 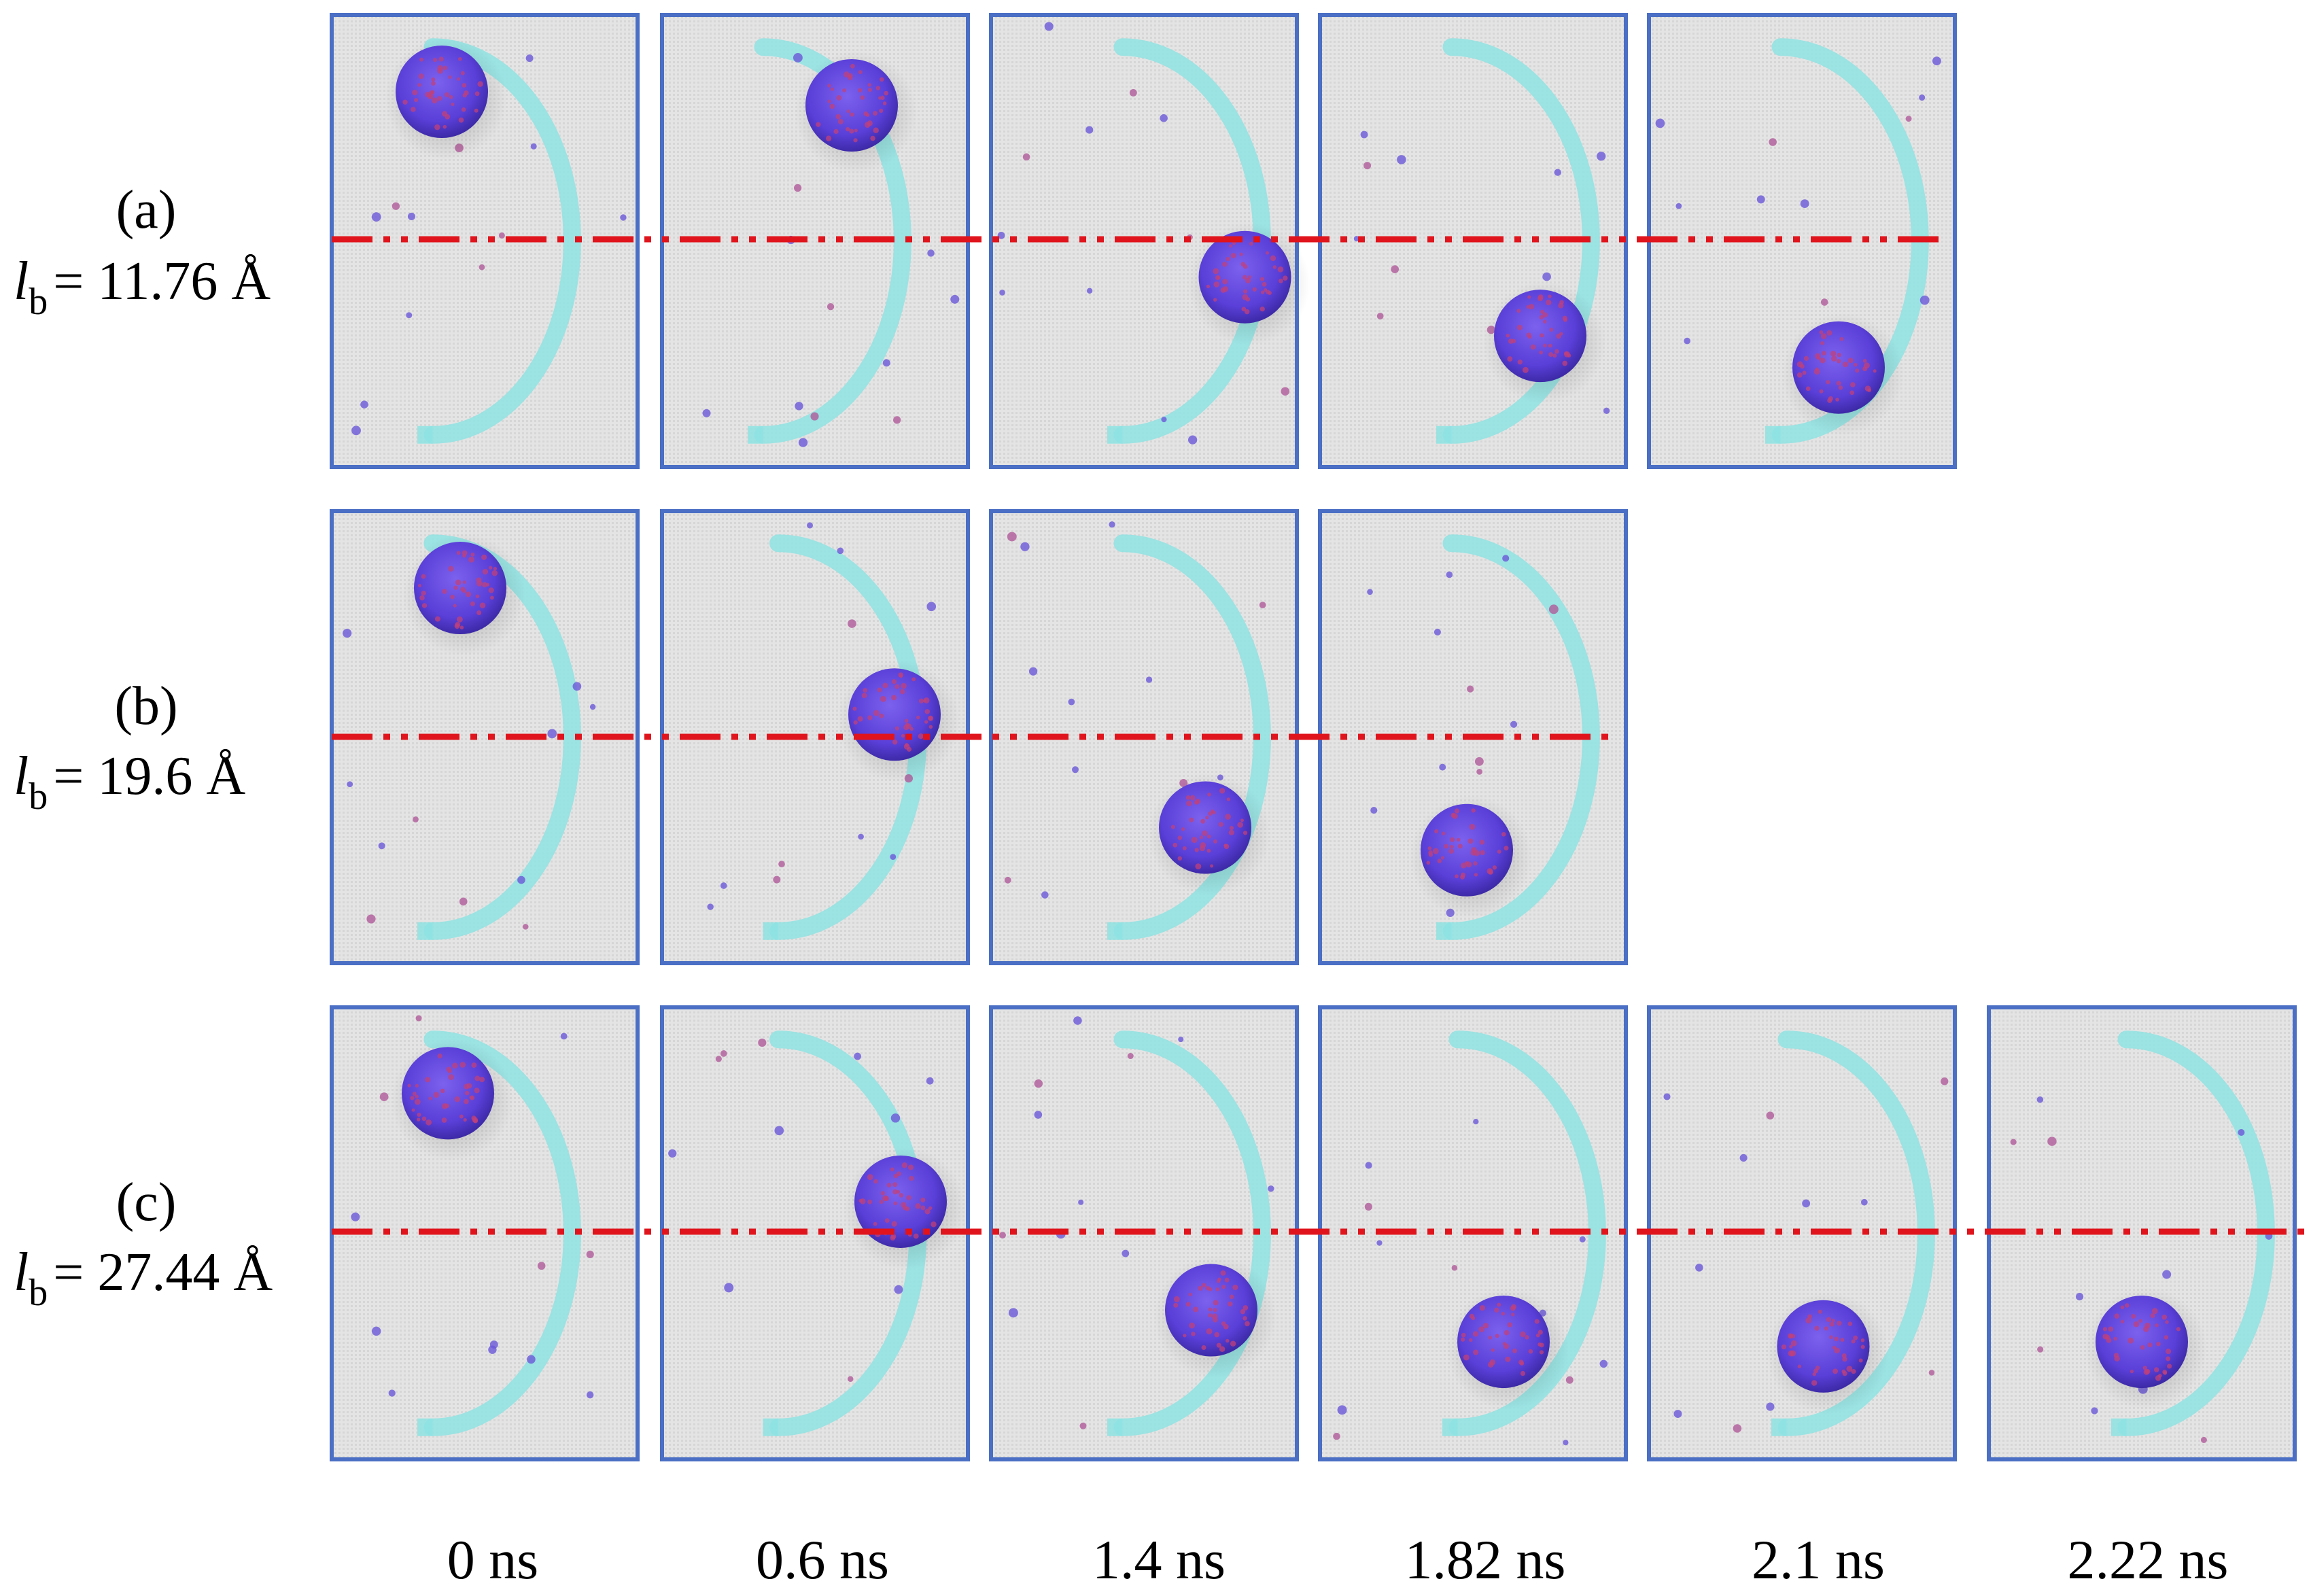 What do you see at coordinates (822, 1560) in the screenshot?
I see `time-label-1: 0.6 ns` at bounding box center [822, 1560].